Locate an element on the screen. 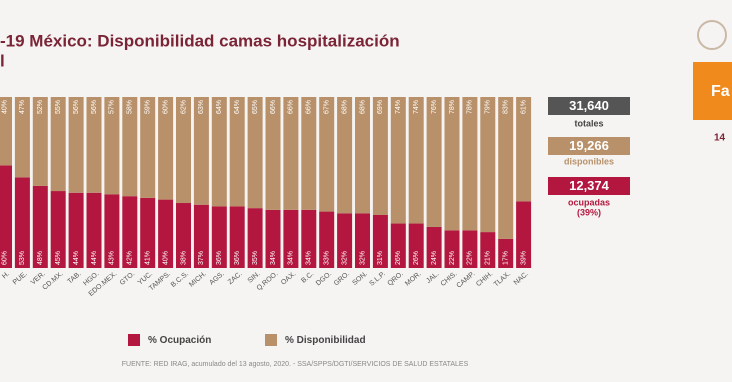 The width and height of the screenshot is (732, 382). sidebar-button is located at coordinates (712, 91).